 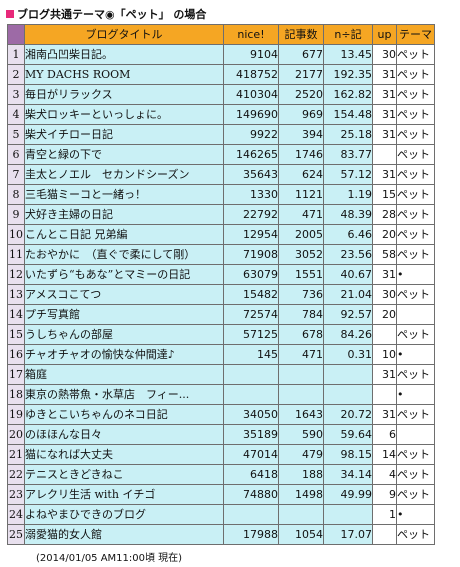 I want to click on header-nice: nice!, so click(x=251, y=34).